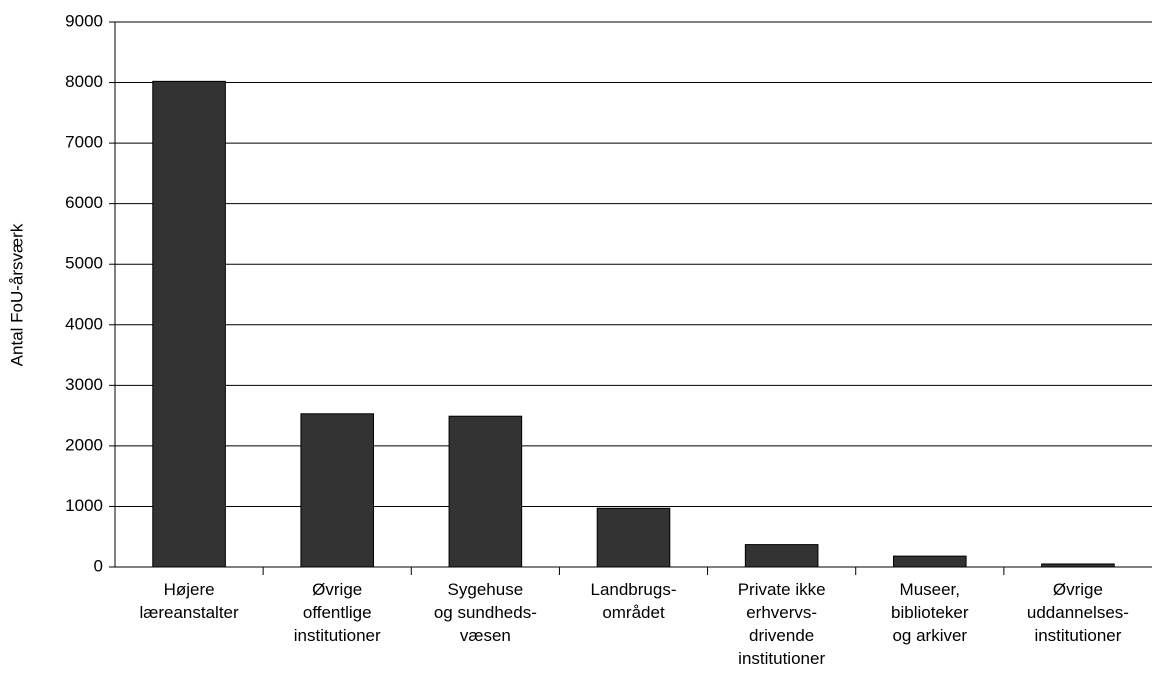  What do you see at coordinates (1078, 612) in the screenshot?
I see `x-tick-label: Øvrige uddannelses-institutioner` at bounding box center [1078, 612].